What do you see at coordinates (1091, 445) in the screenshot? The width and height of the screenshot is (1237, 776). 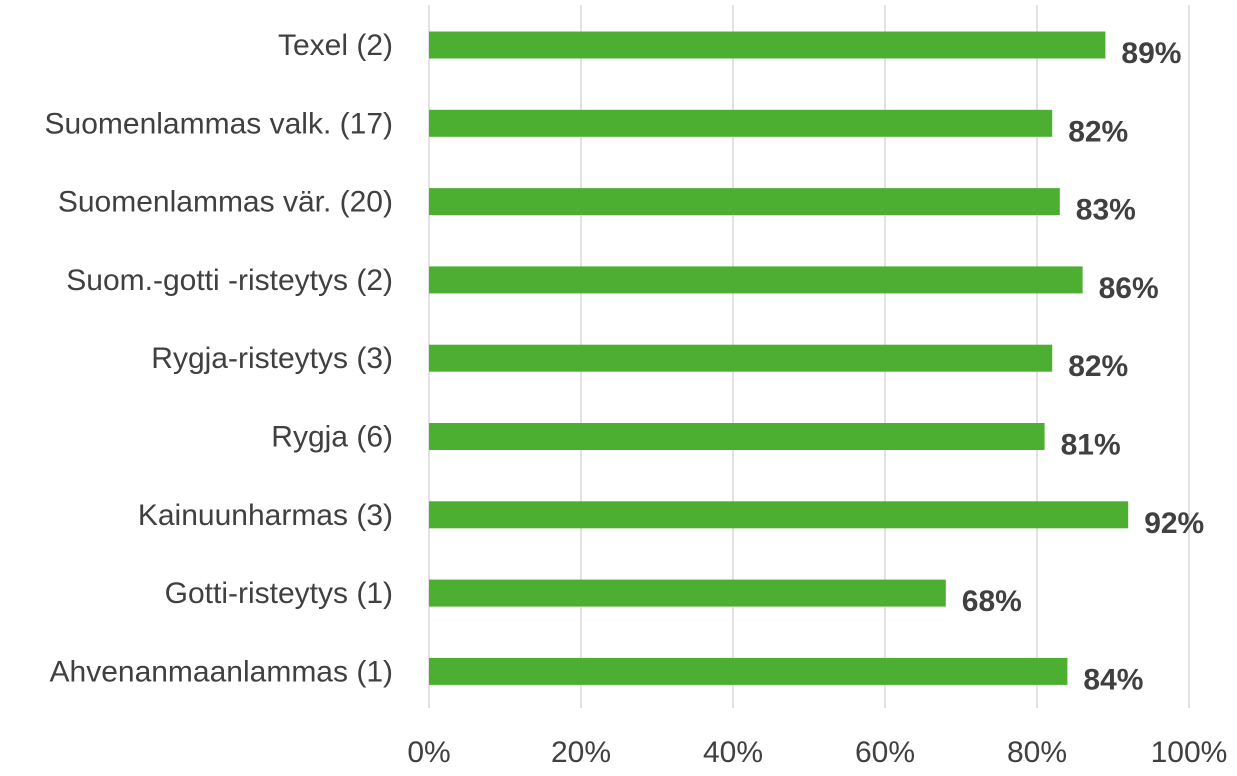 I see `data-label: 81%` at bounding box center [1091, 445].